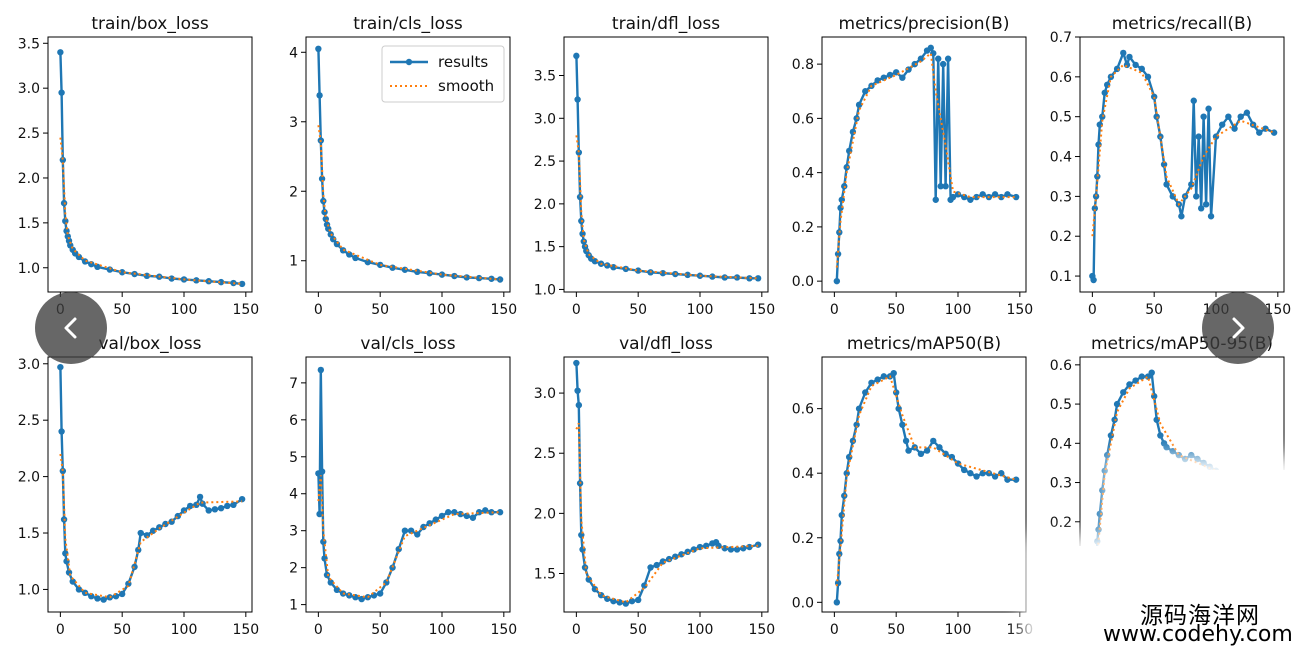 The width and height of the screenshot is (1308, 654). I want to click on y-tick-label: 1.5, so click(29, 534).